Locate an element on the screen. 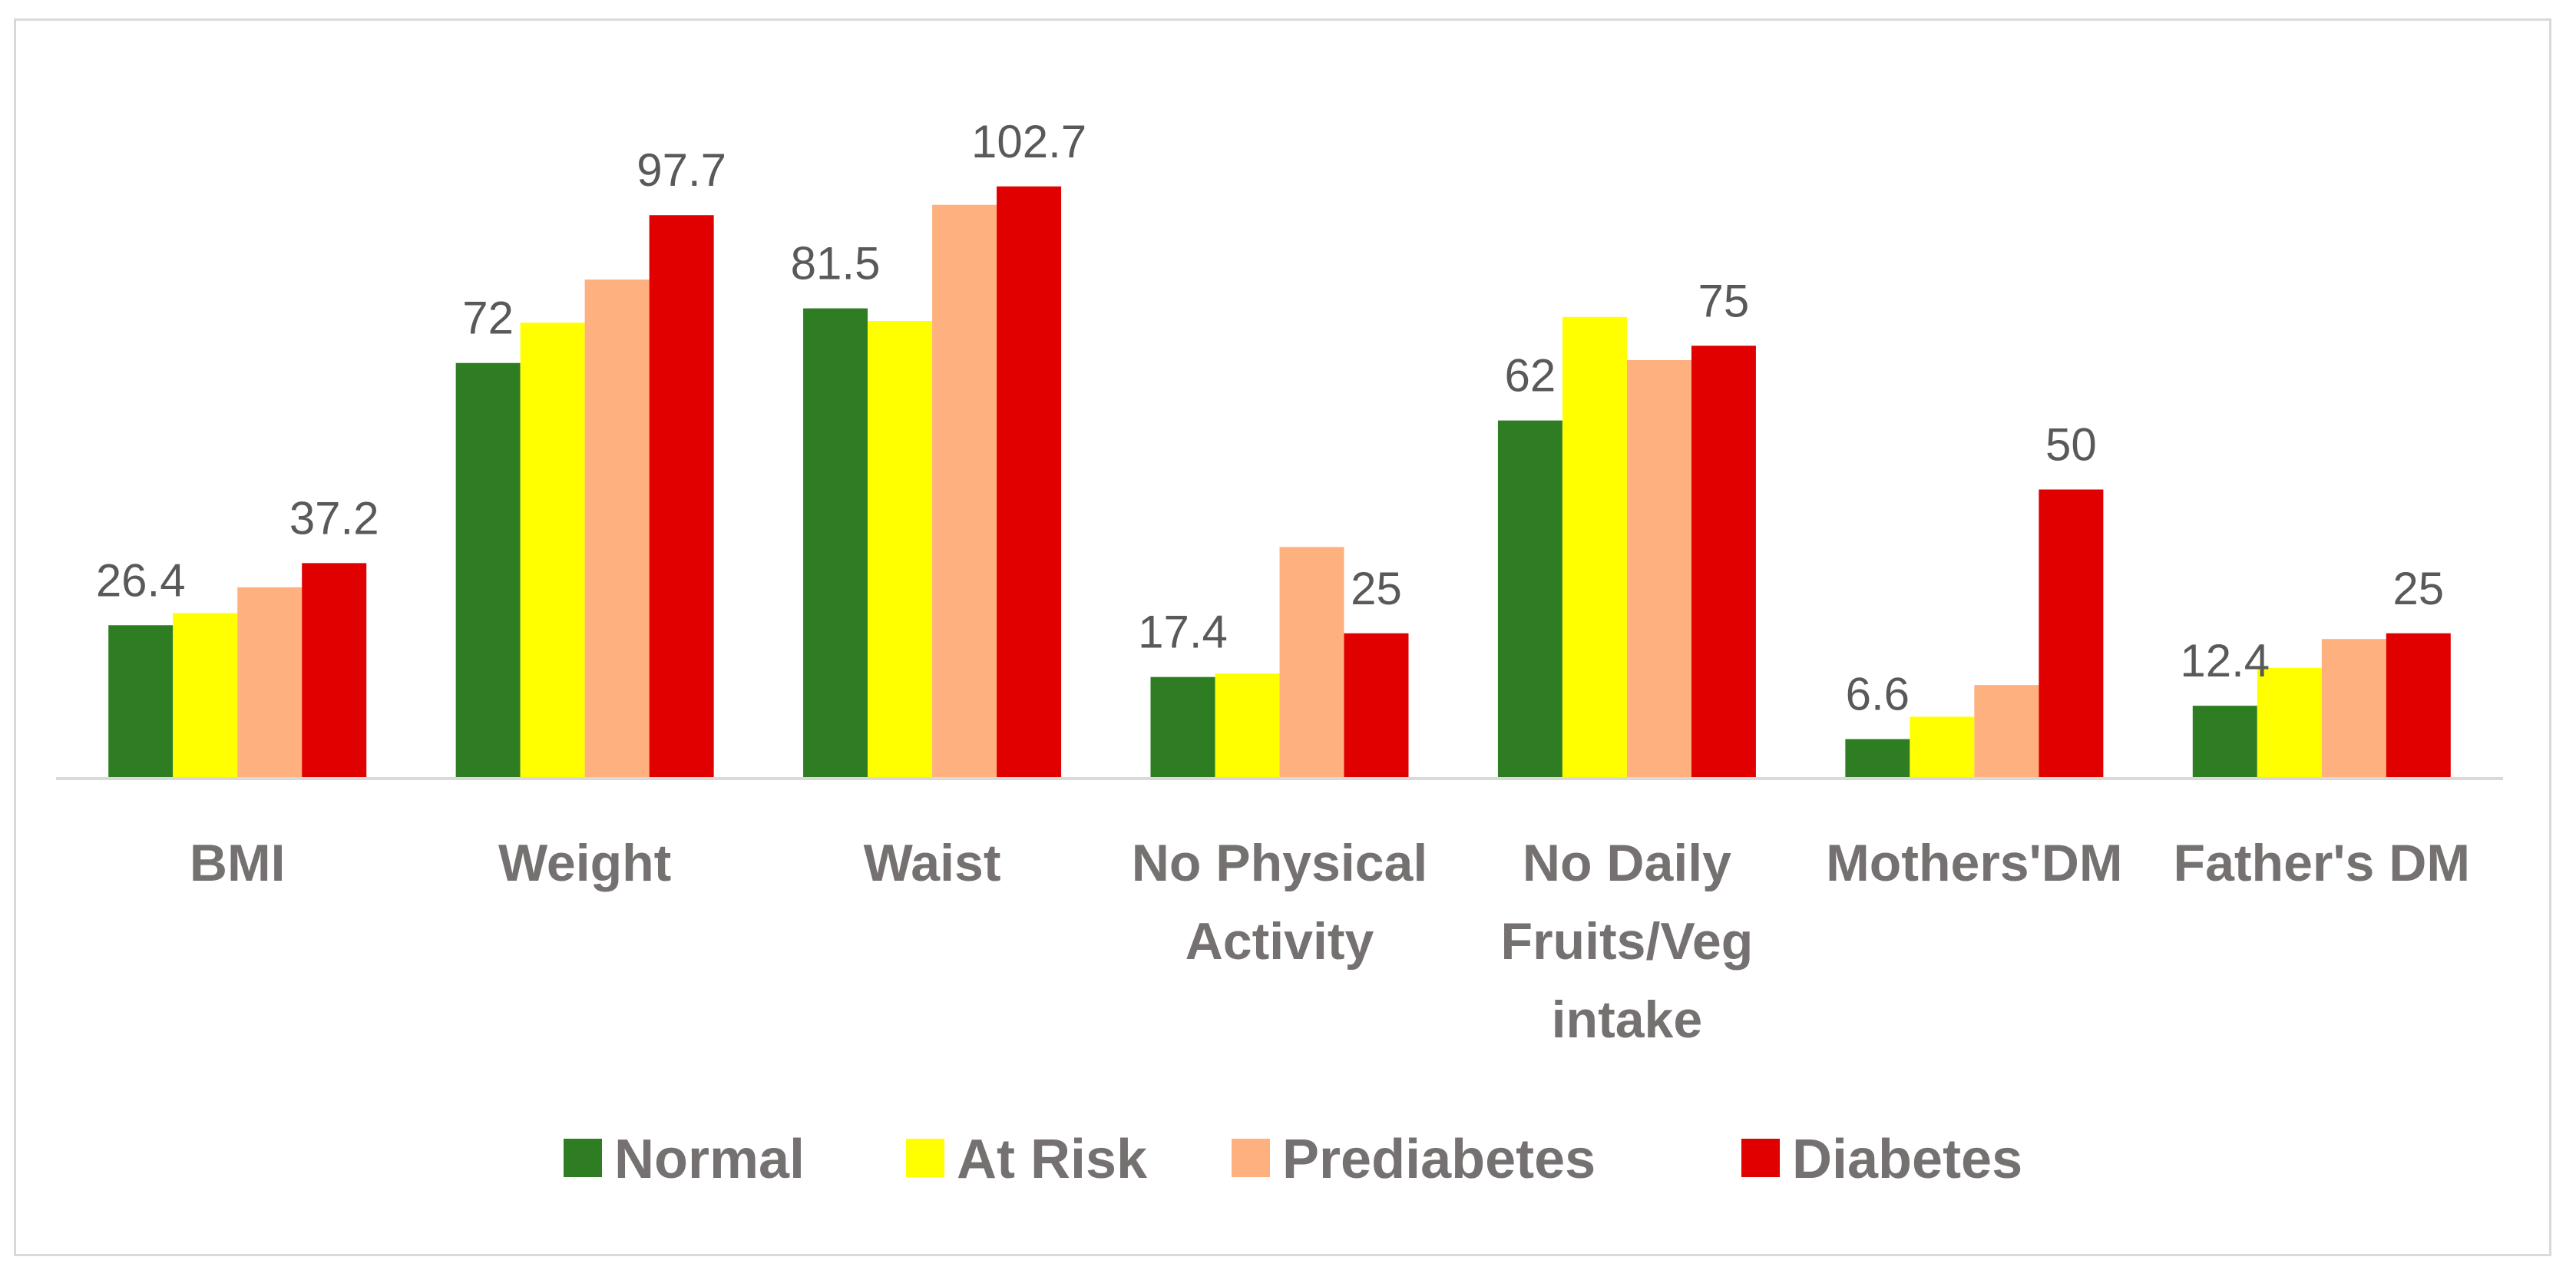  legend-item-diabetes: Diabetes is located at coordinates (1881, 1159).